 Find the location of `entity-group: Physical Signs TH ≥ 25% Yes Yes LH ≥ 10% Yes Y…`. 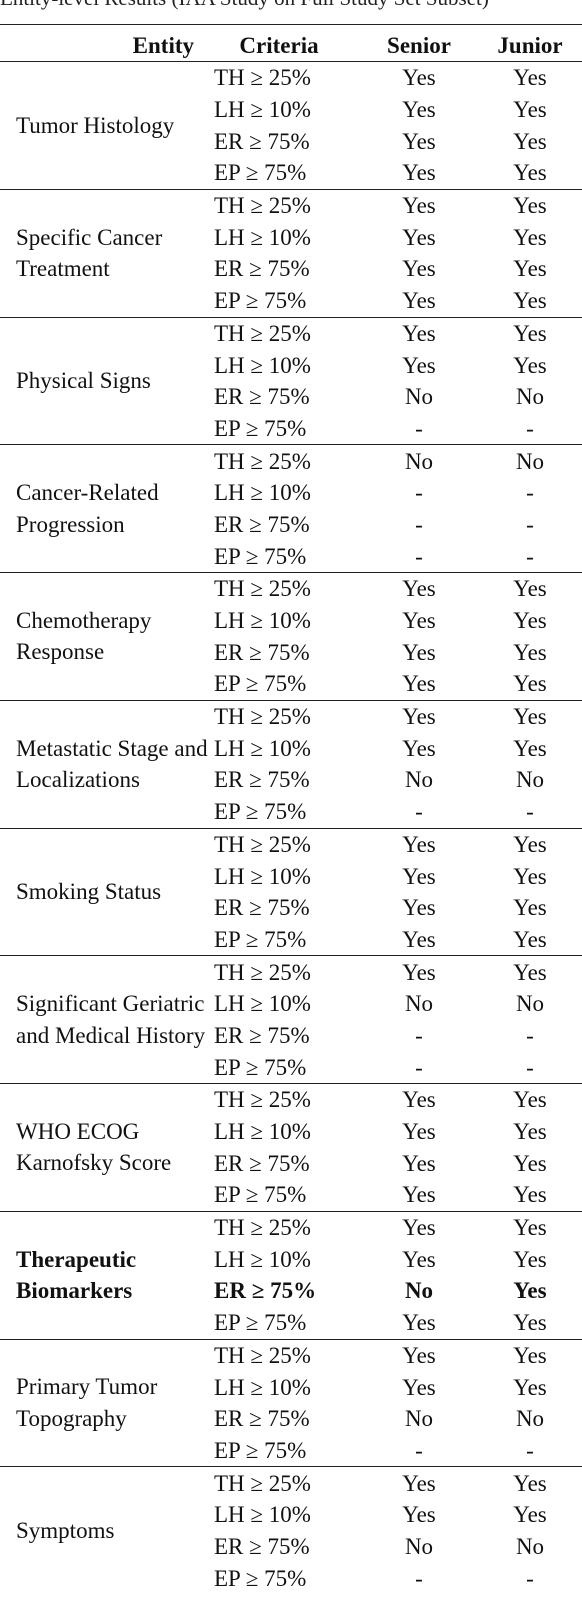

entity-group: Physical Signs TH ≥ 25% Yes Yes LH ≥ 10% Yes Y… is located at coordinates (291, 381).